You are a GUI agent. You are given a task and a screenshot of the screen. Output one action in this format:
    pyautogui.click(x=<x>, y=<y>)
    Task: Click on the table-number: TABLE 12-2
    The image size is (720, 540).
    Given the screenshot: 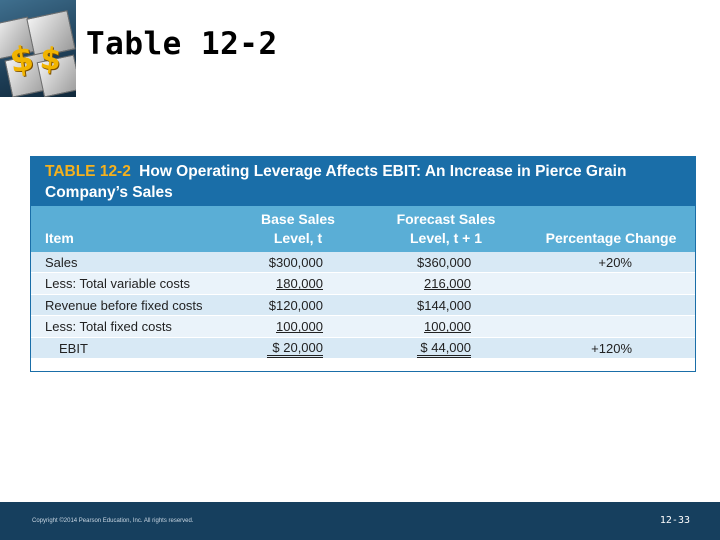 What is the action you would take?
    pyautogui.click(x=88, y=171)
    